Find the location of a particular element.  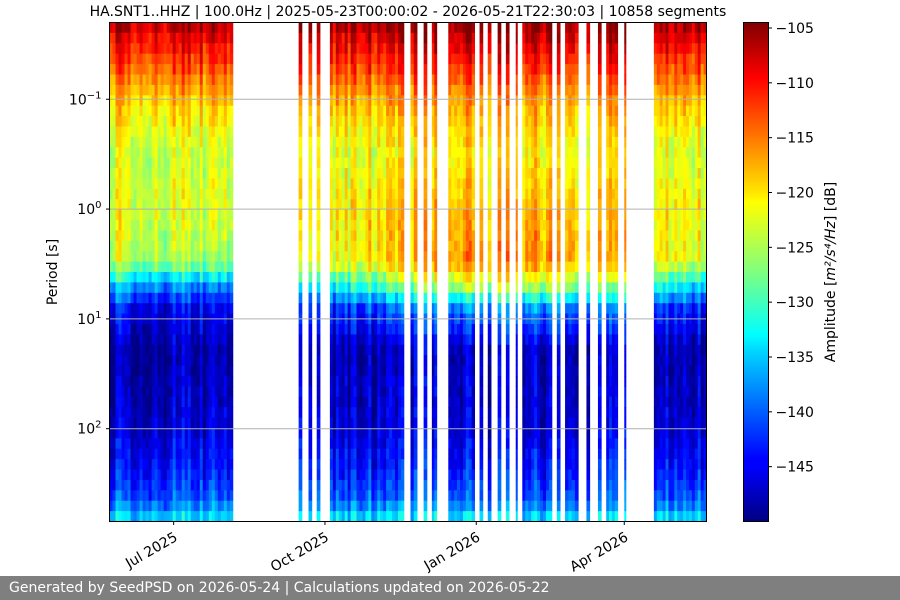

coverage-segment is located at coordinates (461, 272).